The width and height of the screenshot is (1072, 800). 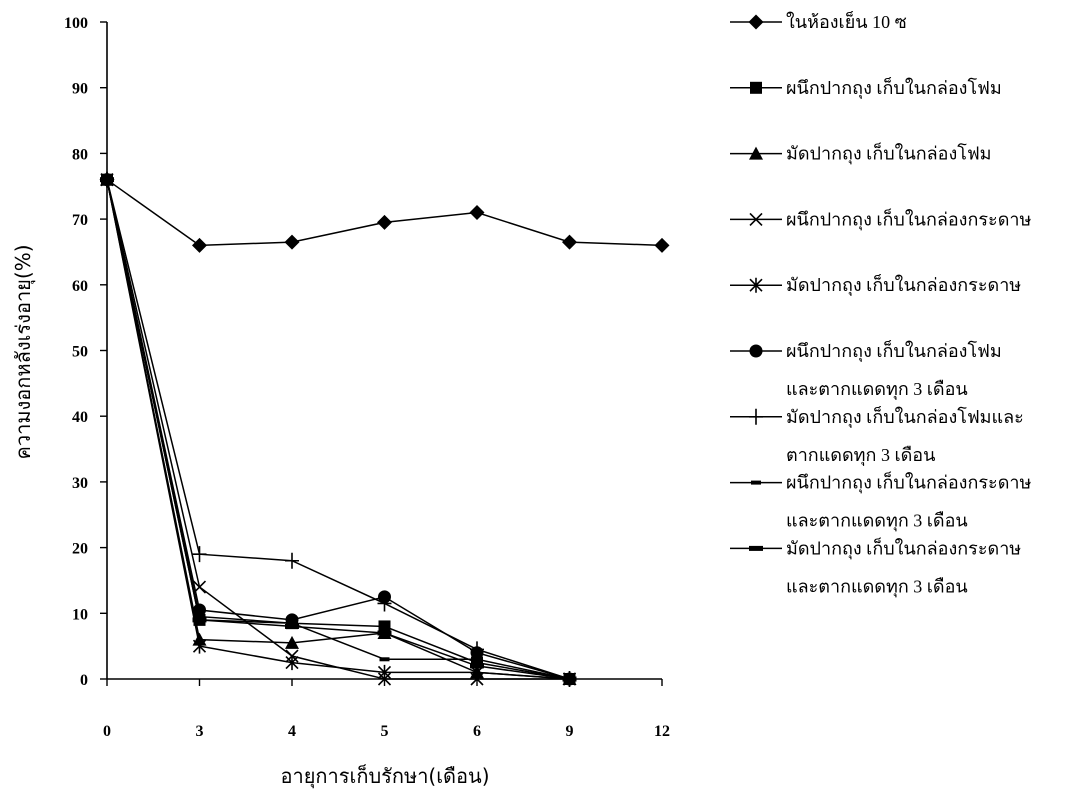 What do you see at coordinates (84, 680) in the screenshot?
I see `y-tick-label: 0` at bounding box center [84, 680].